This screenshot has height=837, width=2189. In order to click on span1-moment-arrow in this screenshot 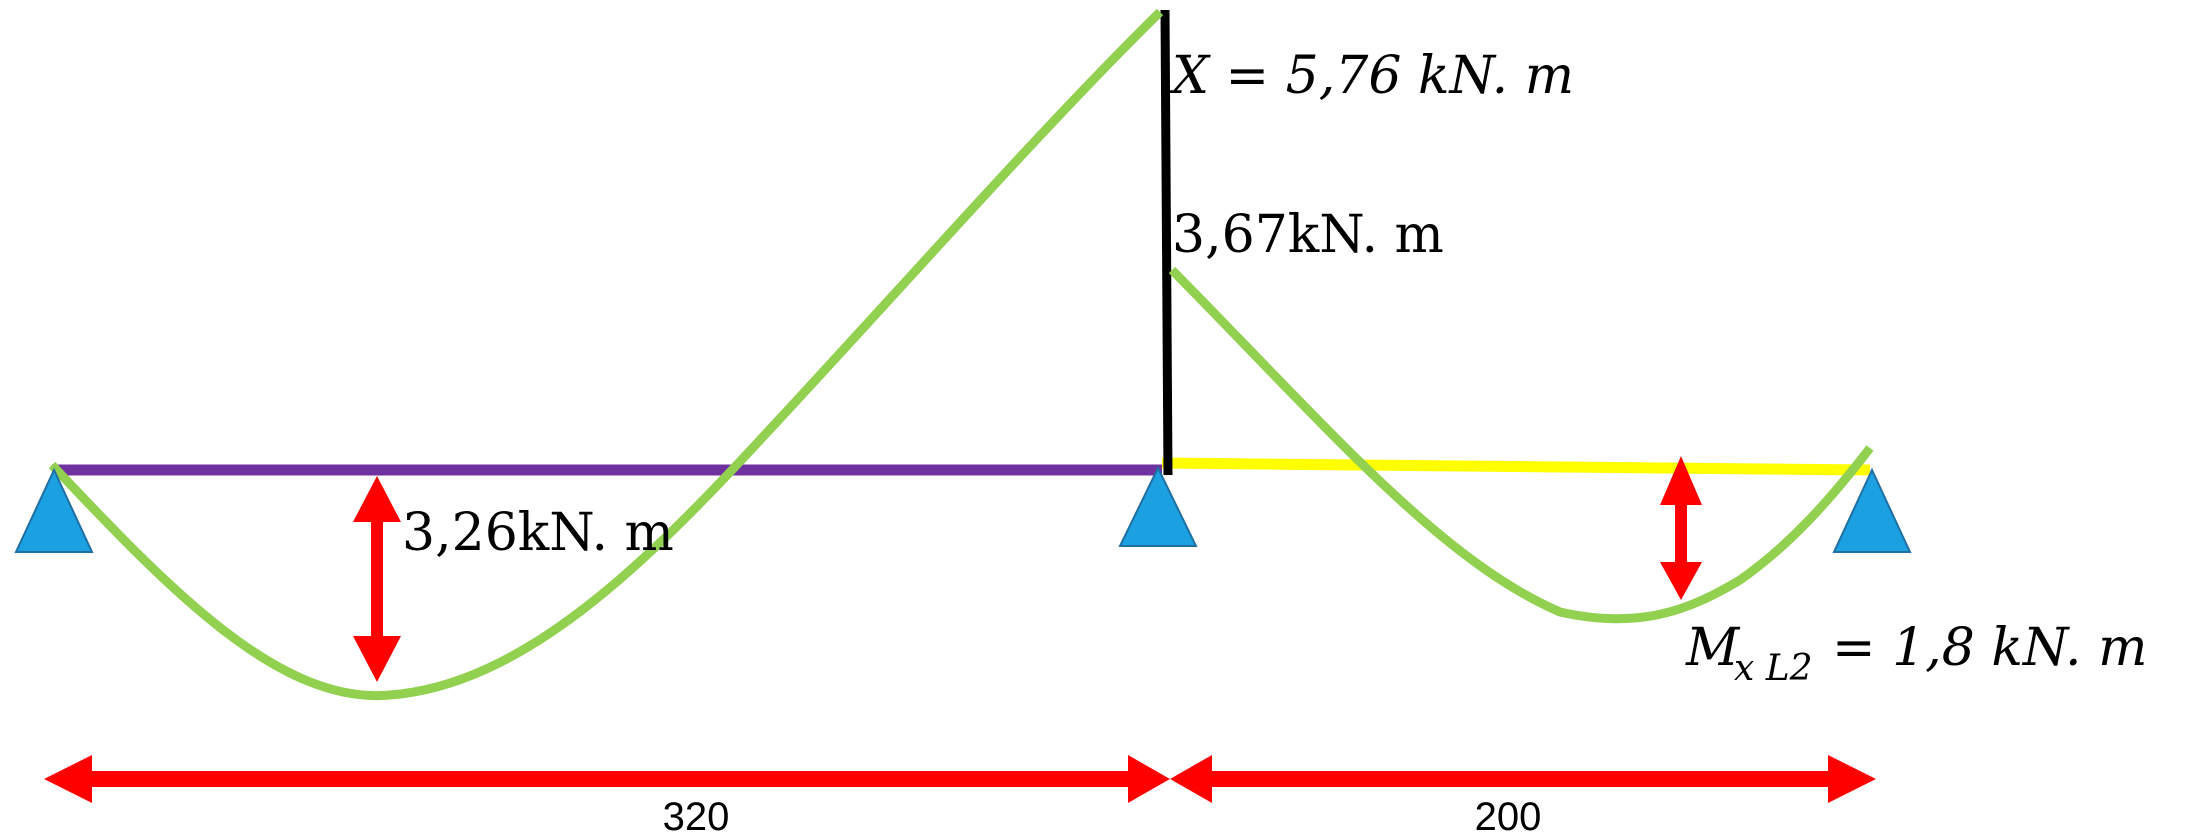, I will do `click(377, 579)`.